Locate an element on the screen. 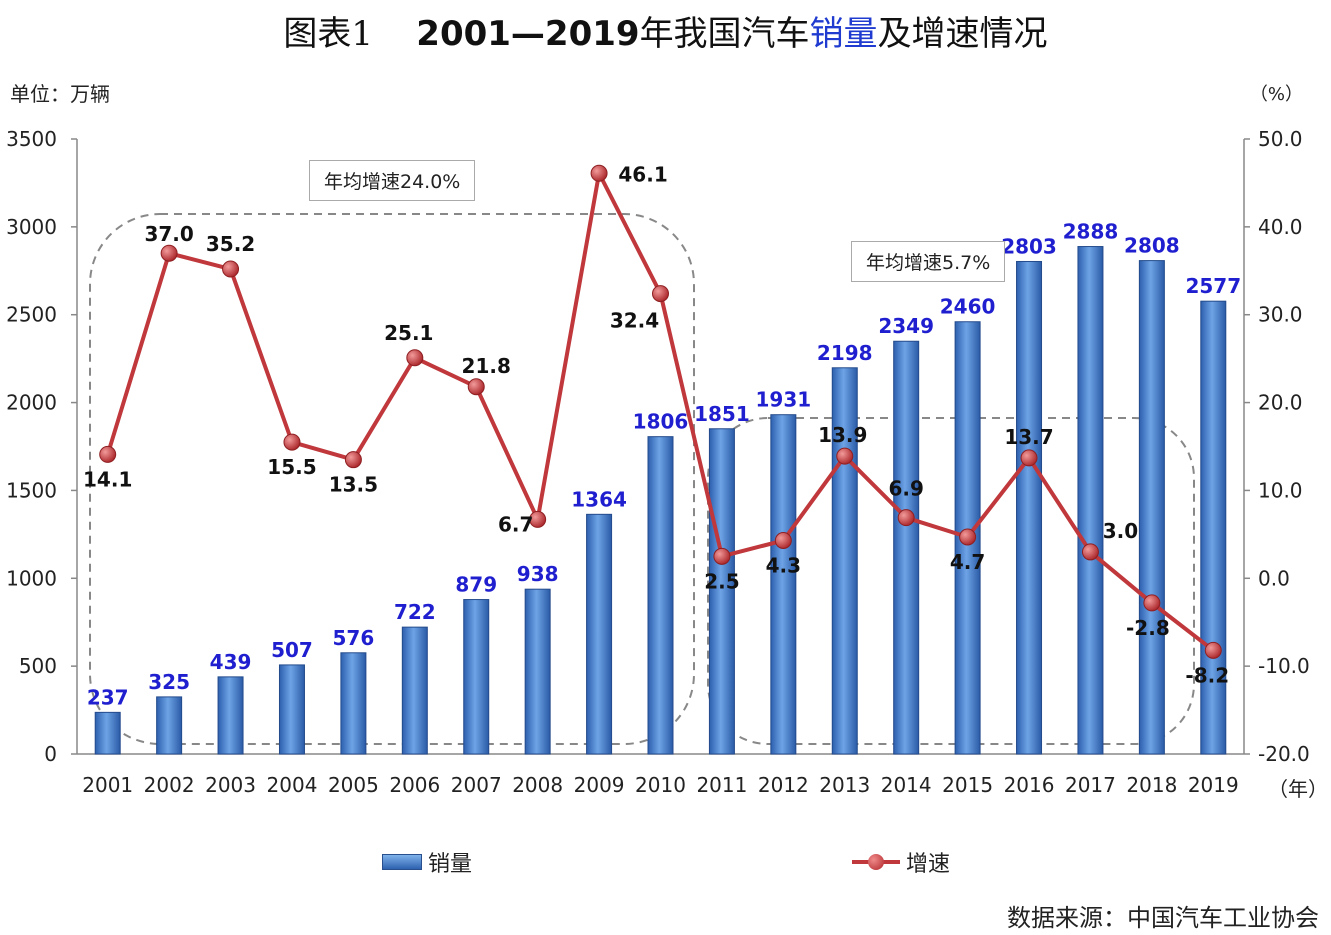  legend-sales-label: 销量 is located at coordinates (450, 862).